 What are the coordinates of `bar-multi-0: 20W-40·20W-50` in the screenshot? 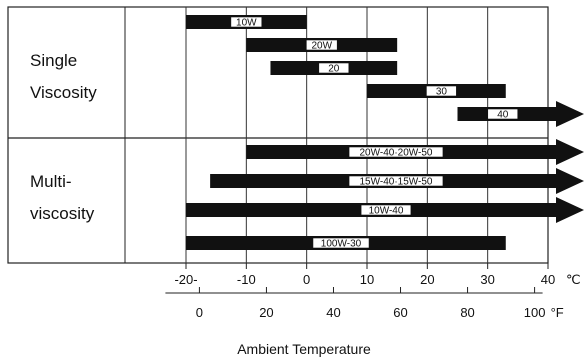 It's located at (415, 152).